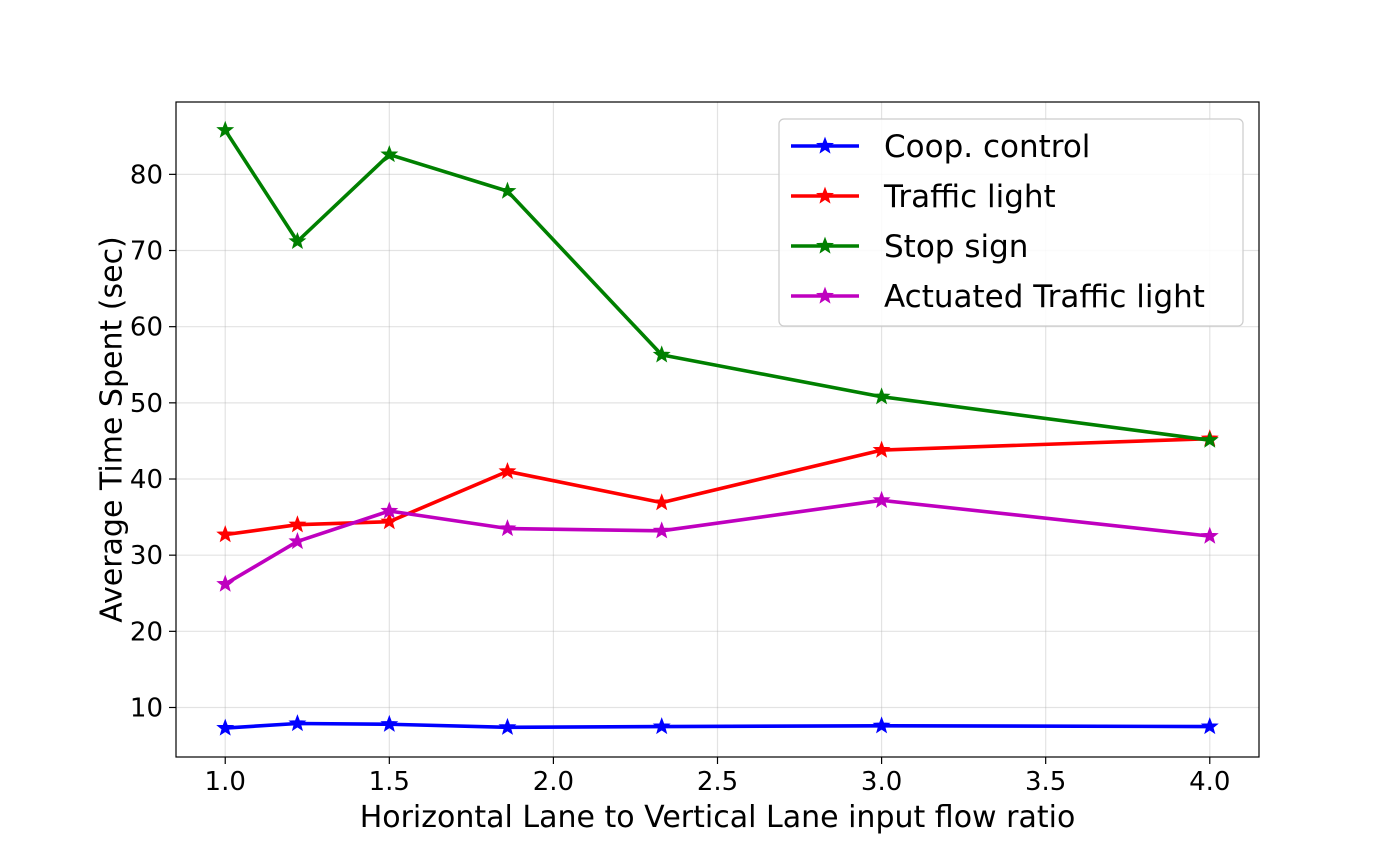 This screenshot has width=1400, height=850. I want to click on legend-item: Stop sign, so click(909, 247).